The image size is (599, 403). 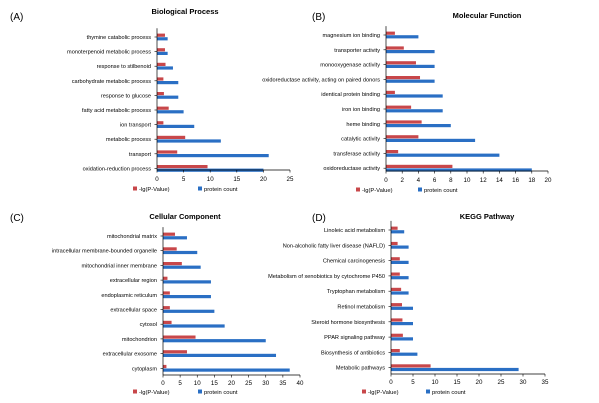 What do you see at coordinates (501, 382) in the screenshot?
I see `panel-d-x-tick-label: 25` at bounding box center [501, 382].